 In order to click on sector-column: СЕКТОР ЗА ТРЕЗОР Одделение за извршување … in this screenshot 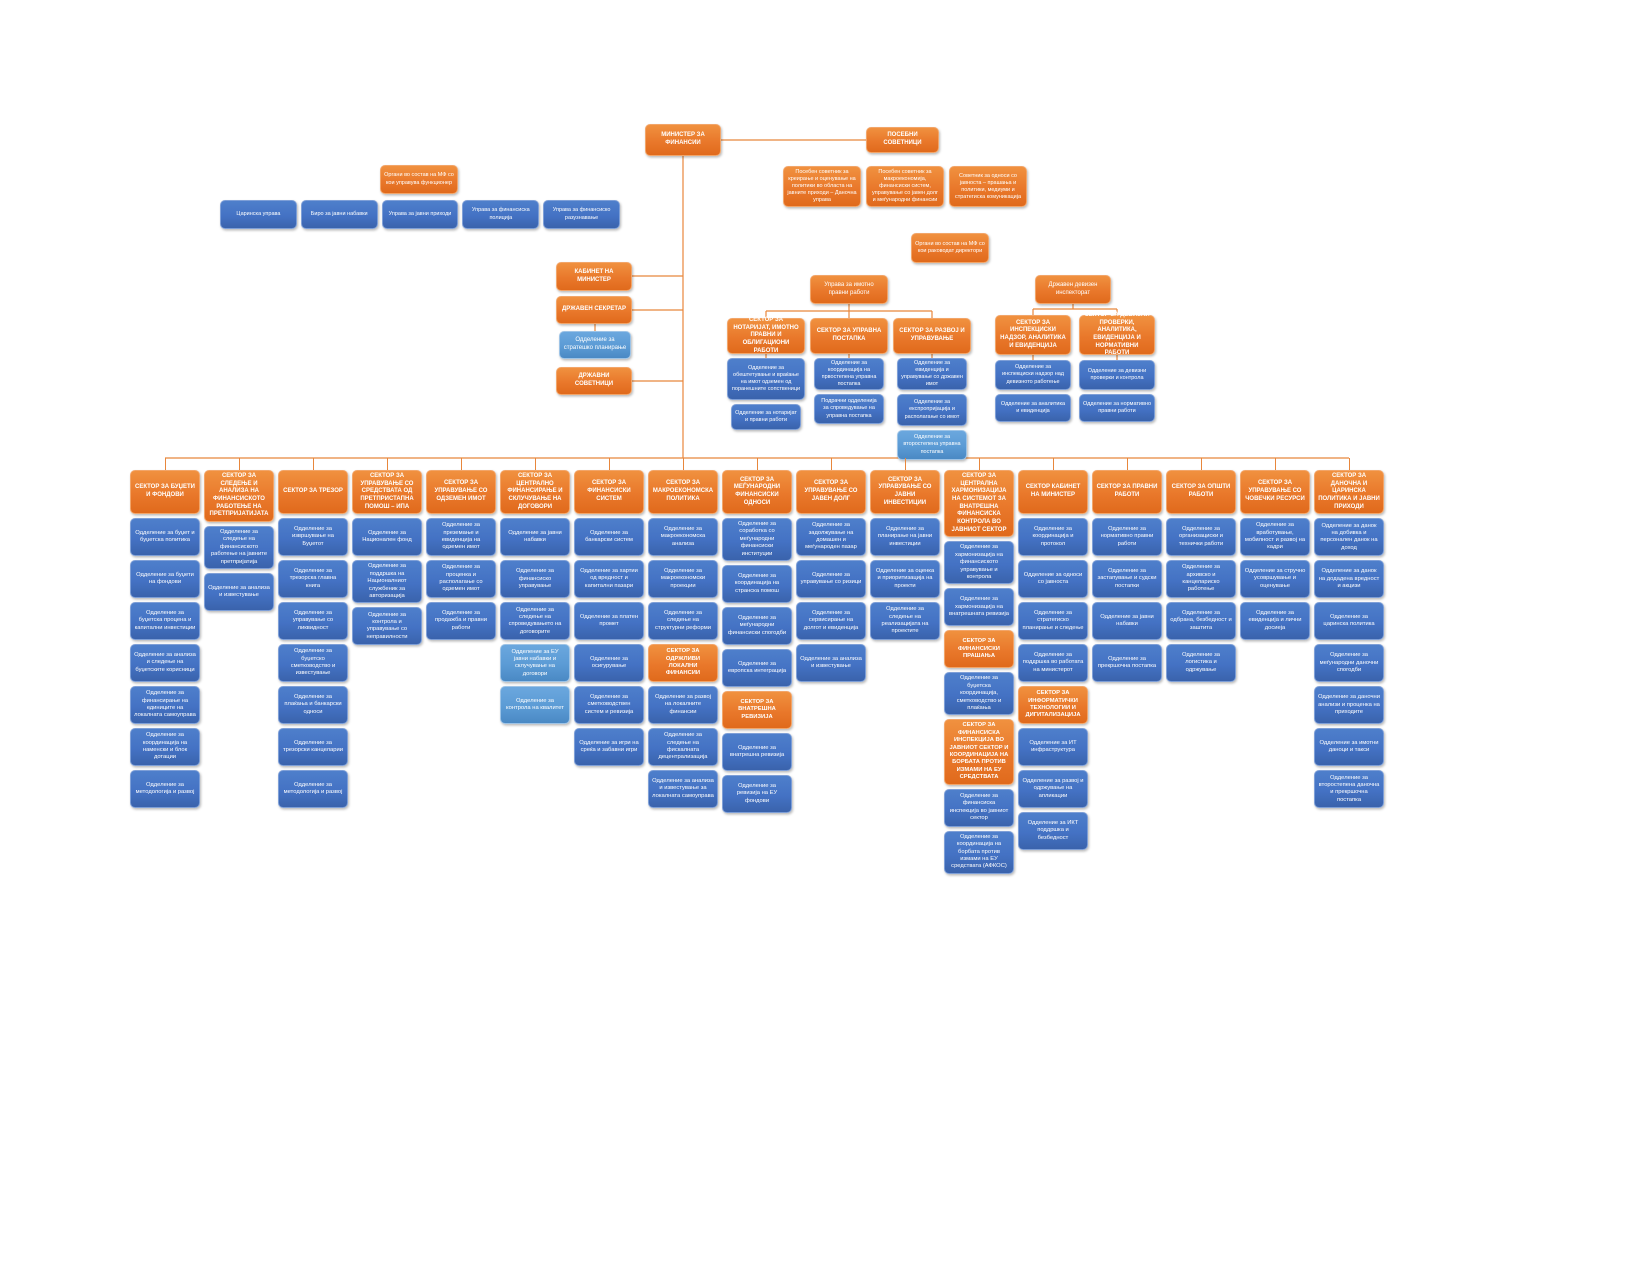, I will do `click(313, 633)`.